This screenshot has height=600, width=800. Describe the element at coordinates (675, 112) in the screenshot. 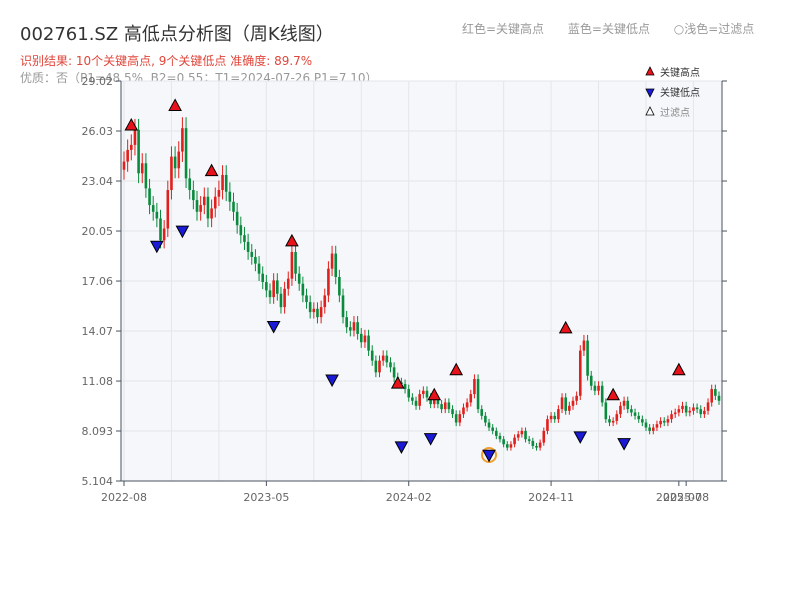

I see `legend-filtered-label: 过滤点` at that location.